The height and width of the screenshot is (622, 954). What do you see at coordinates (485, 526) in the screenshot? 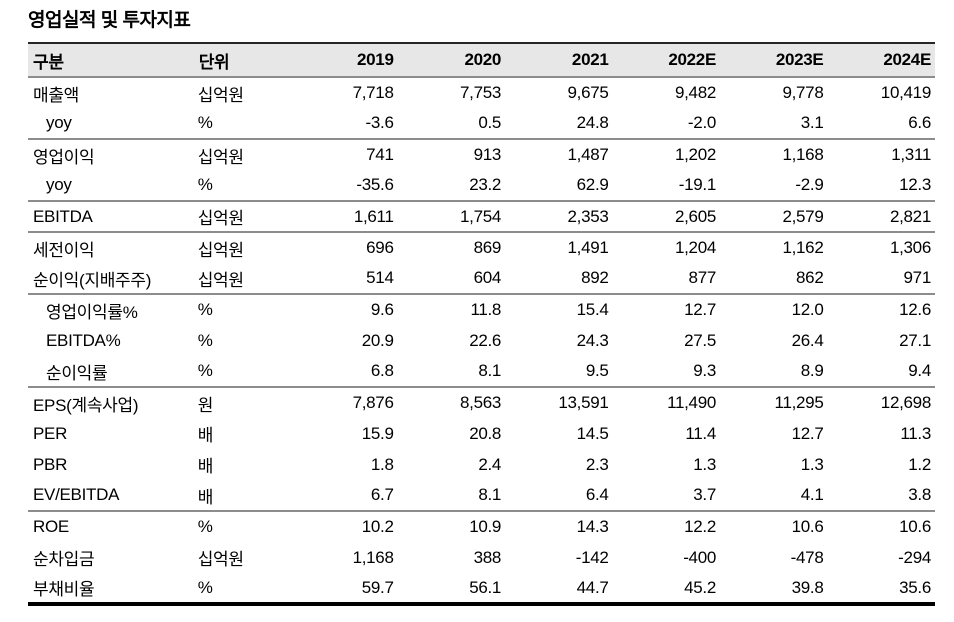
I see `cell-value: 10.9` at bounding box center [485, 526].